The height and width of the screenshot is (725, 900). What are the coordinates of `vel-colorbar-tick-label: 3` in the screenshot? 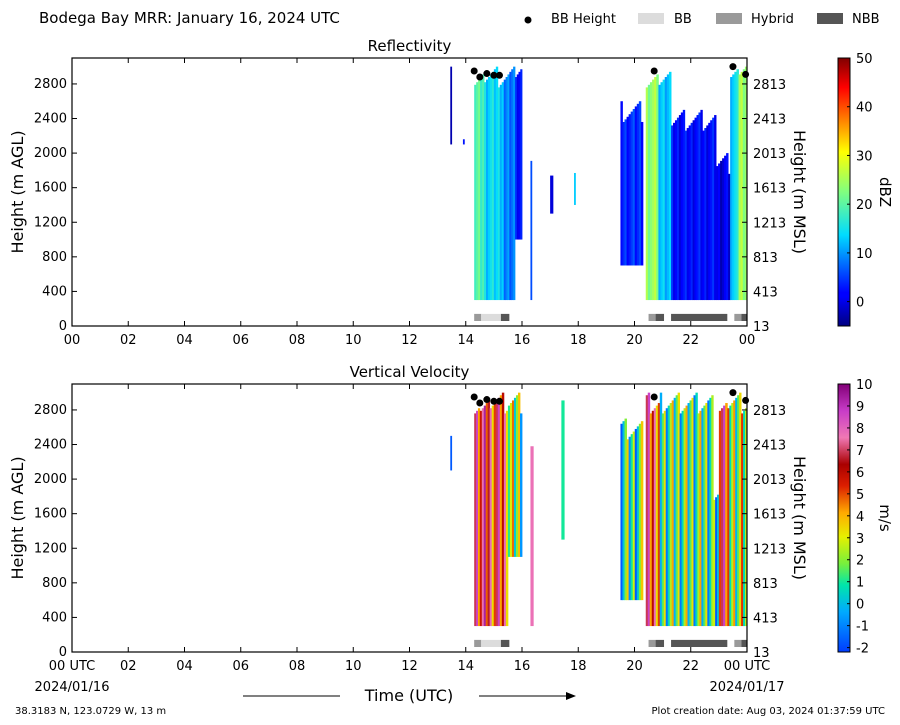 It's located at (860, 539).